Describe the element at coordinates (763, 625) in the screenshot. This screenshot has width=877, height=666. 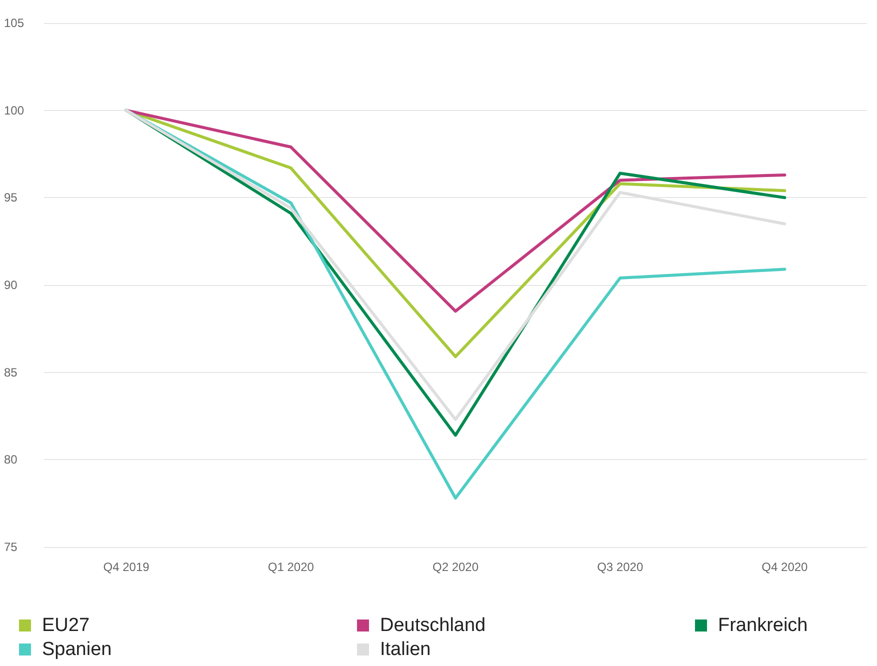
I see `legend-label: Frankreich` at that location.